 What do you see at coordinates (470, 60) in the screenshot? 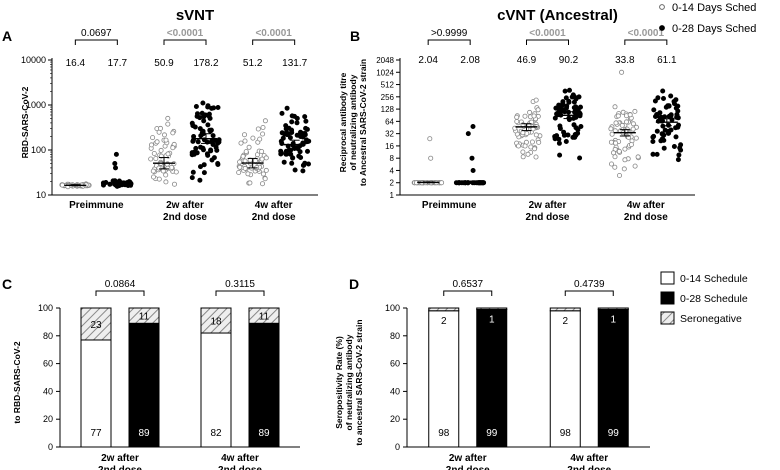
I see `group-median-label: 2.08` at bounding box center [470, 60].